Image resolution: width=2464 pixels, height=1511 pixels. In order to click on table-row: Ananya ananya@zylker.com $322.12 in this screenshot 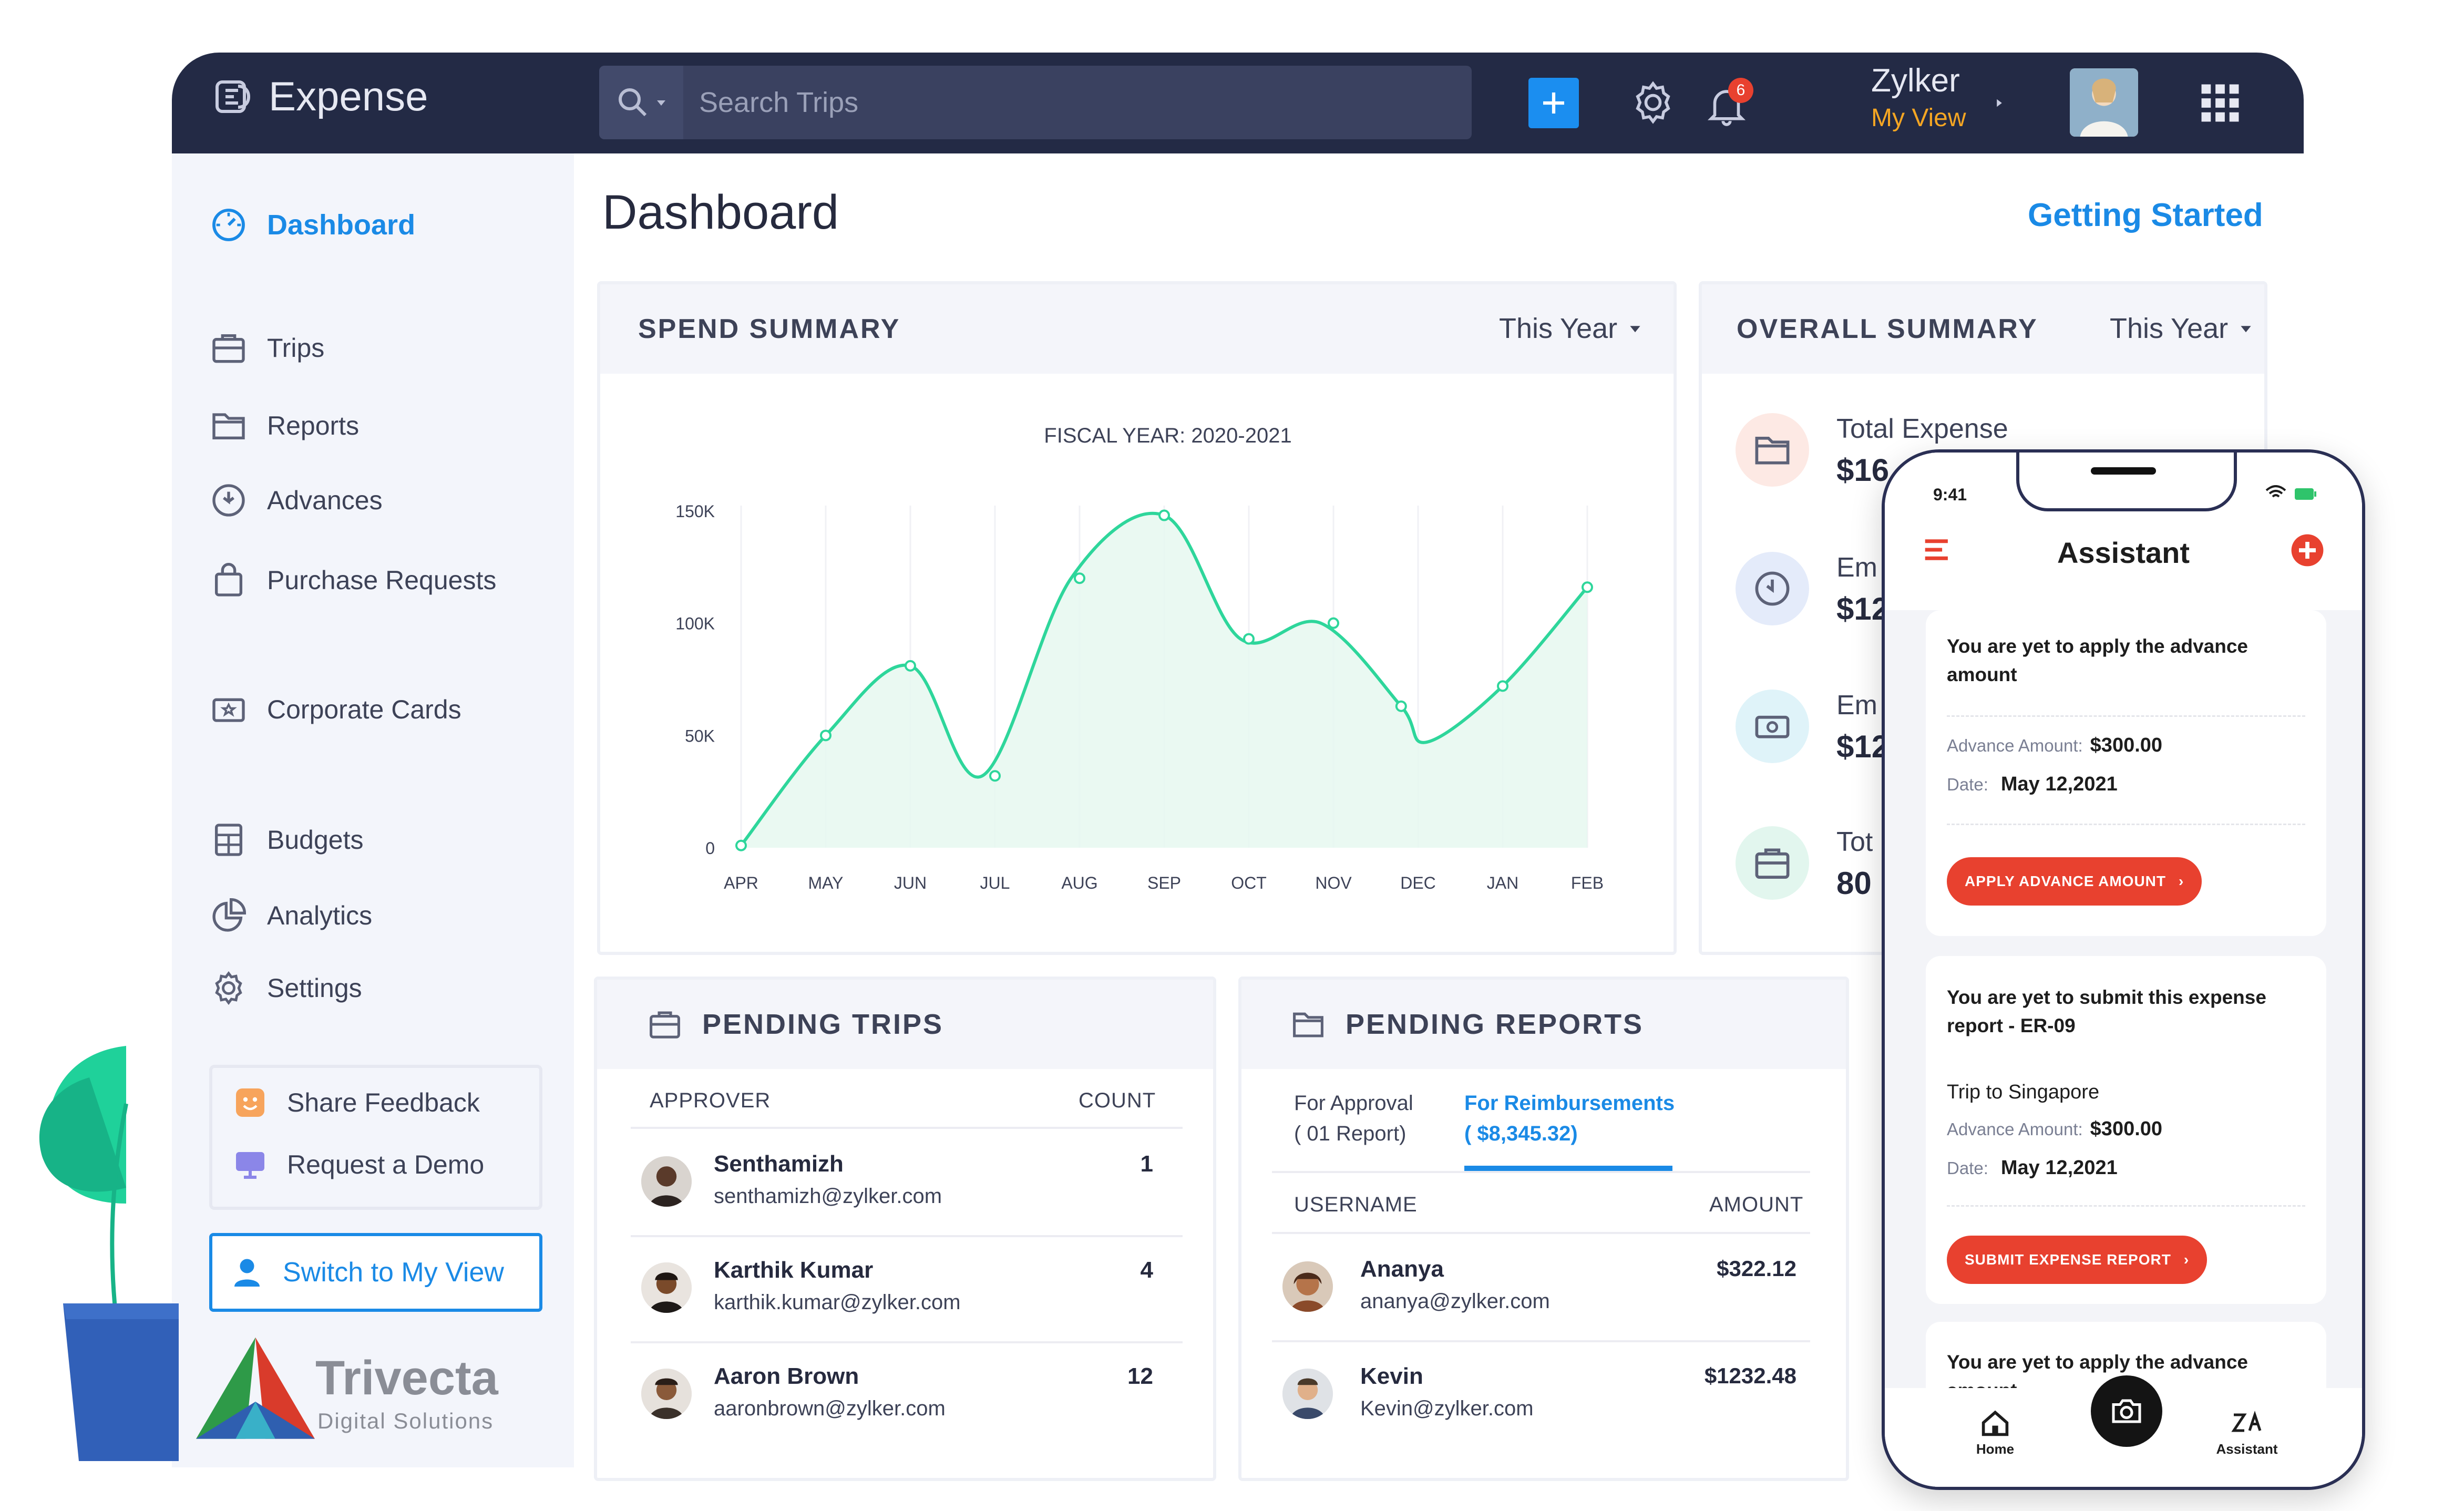, I will do `click(1541, 1287)`.